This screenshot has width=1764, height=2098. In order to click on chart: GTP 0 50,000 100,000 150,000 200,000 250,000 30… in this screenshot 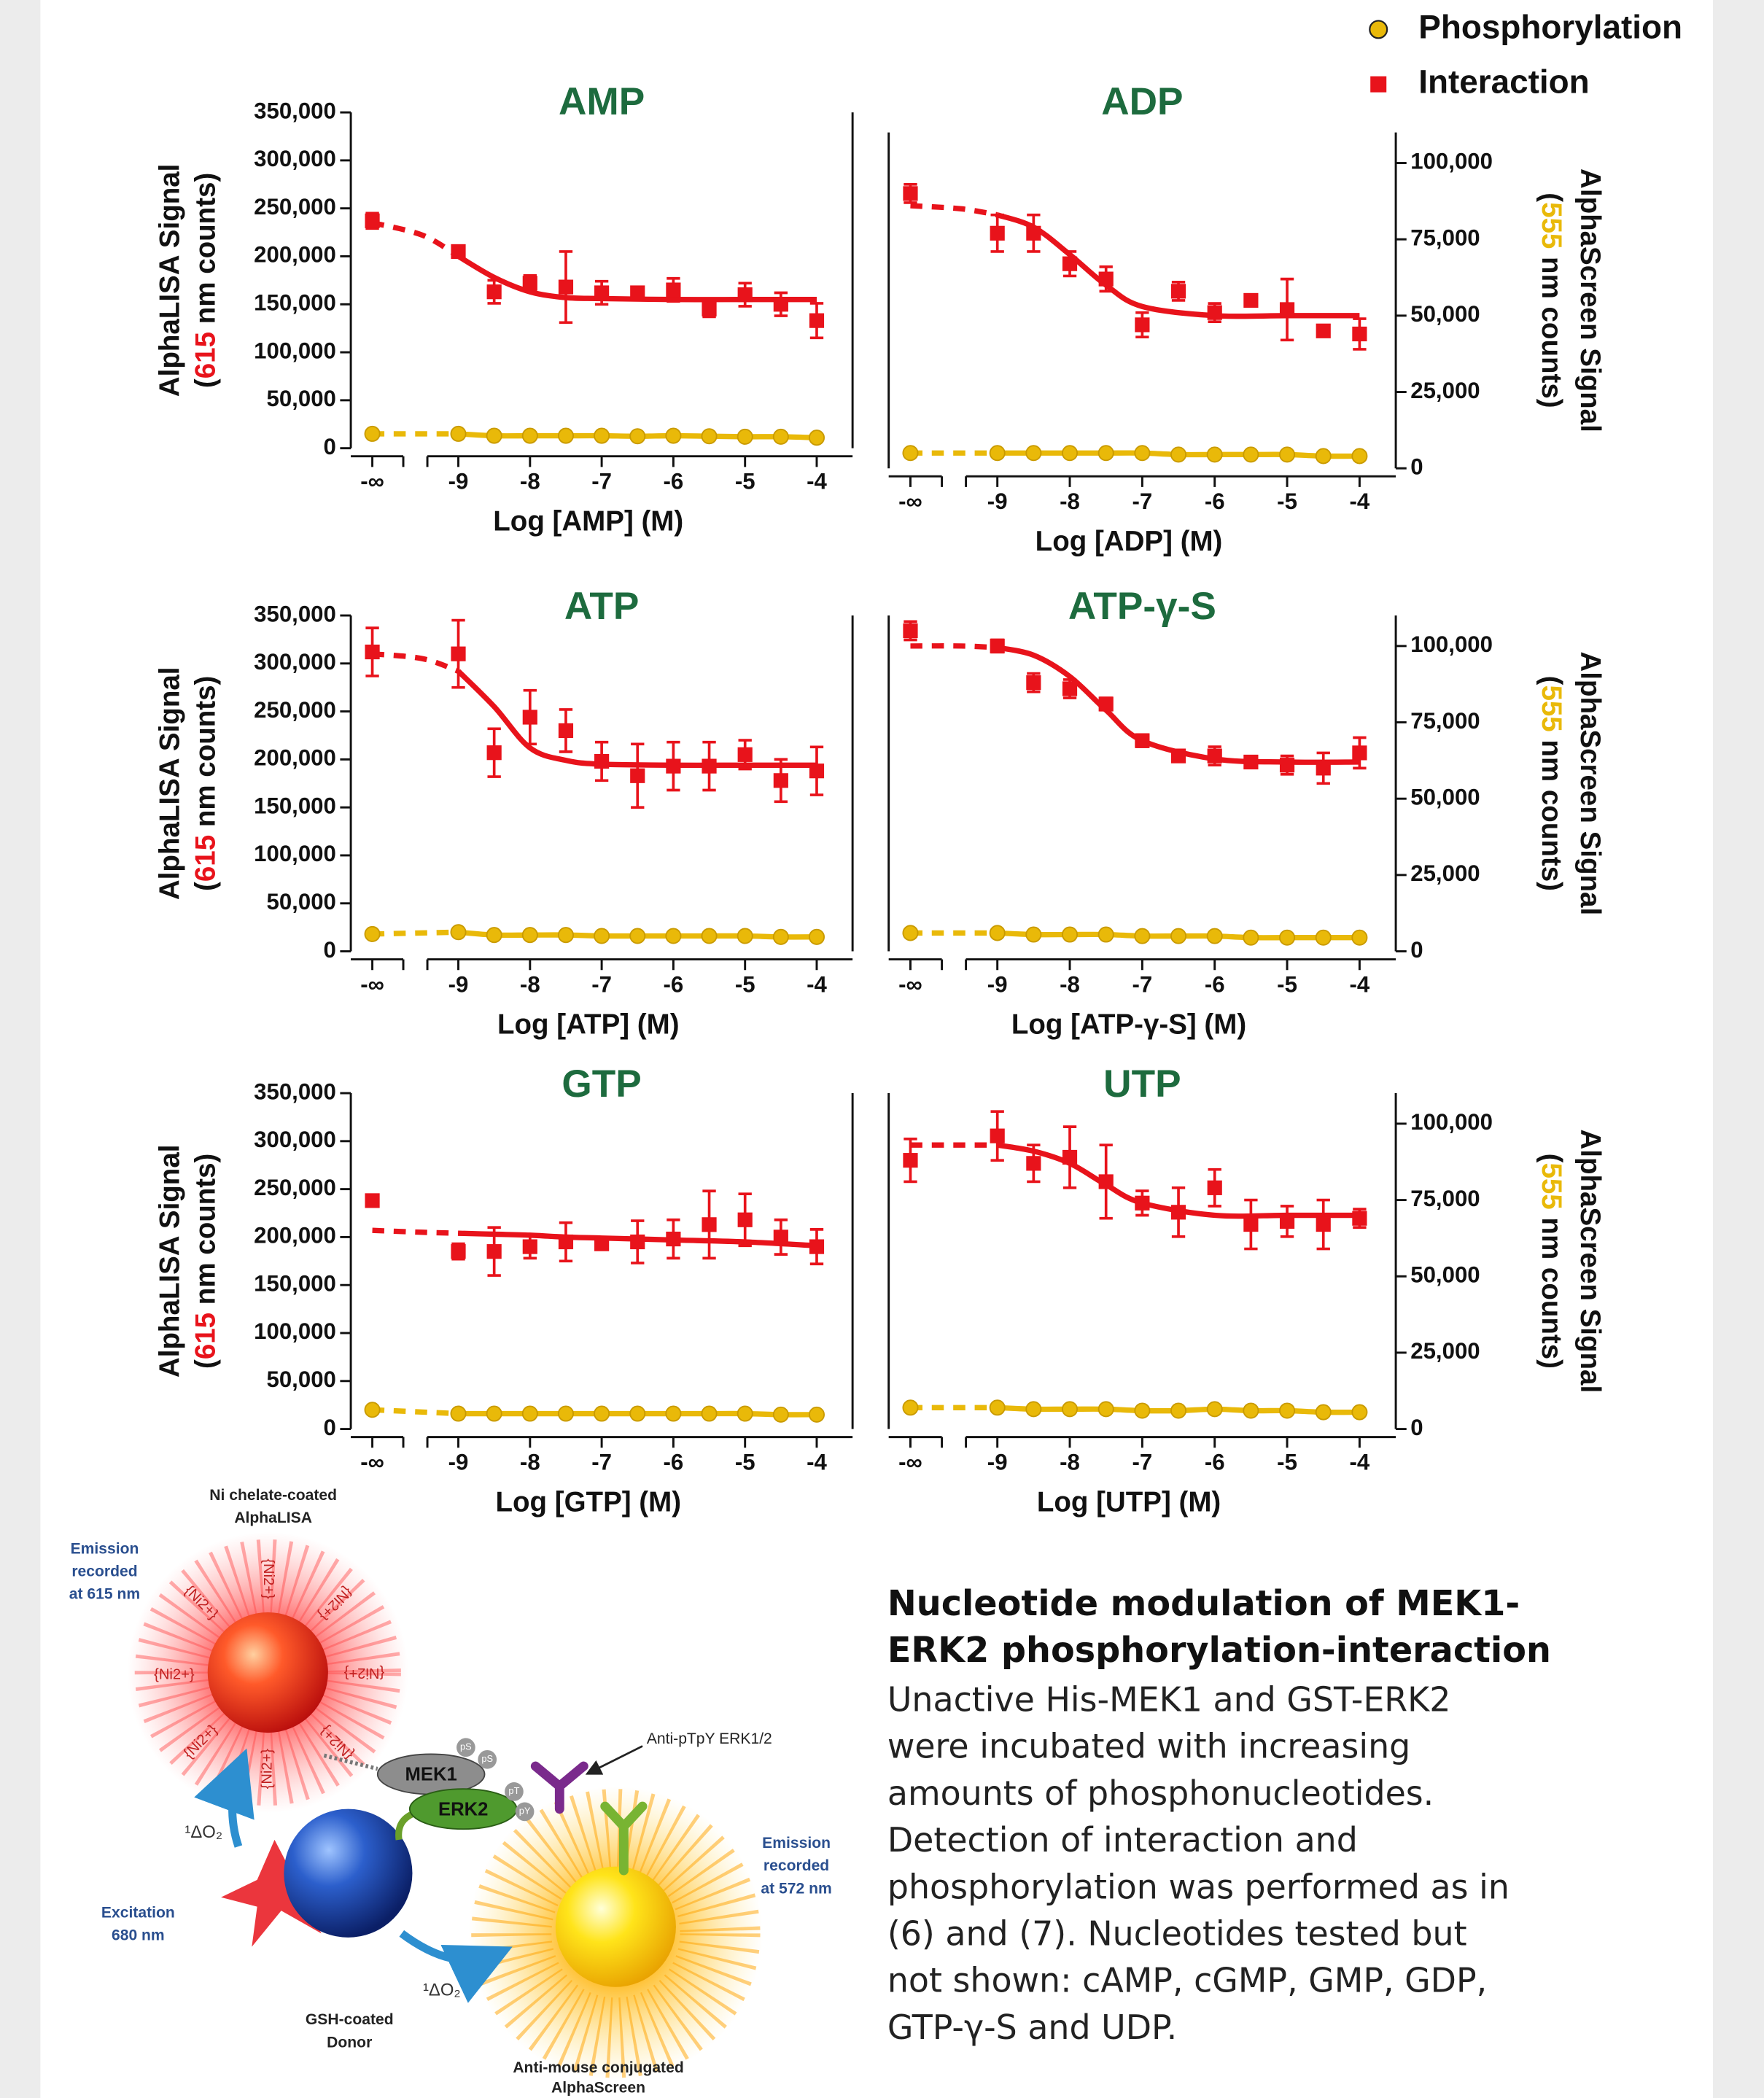, I will do `click(504, 1290)`.